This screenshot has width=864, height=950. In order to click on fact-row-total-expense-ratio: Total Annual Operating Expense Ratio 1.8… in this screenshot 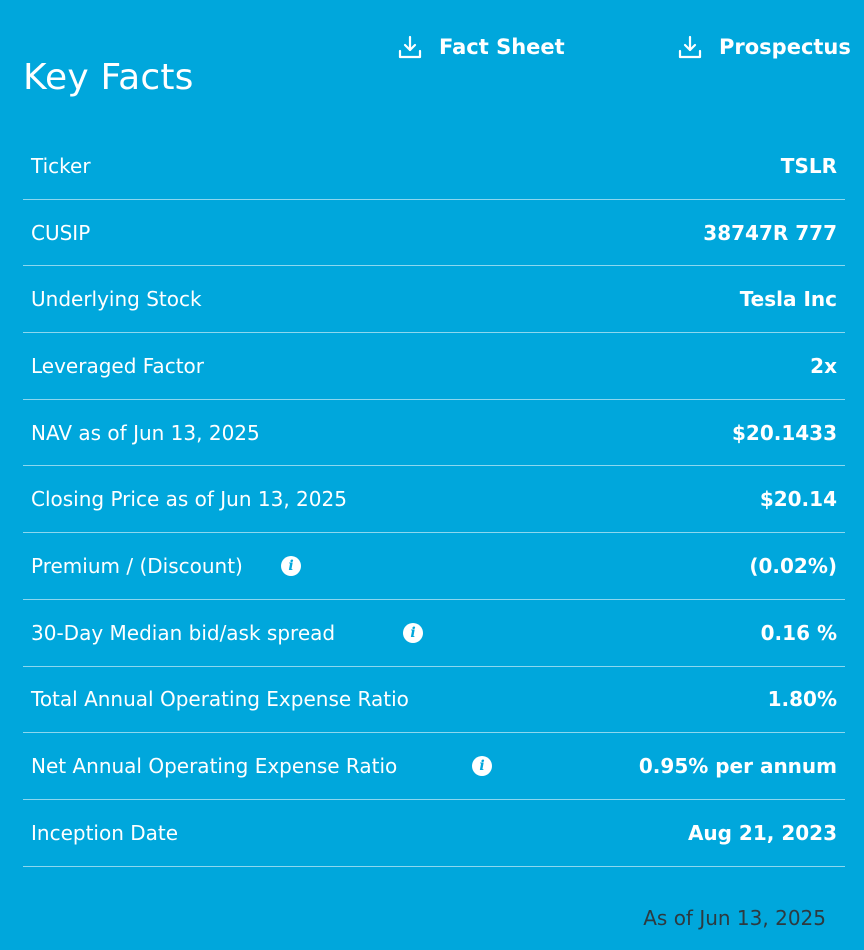, I will do `click(434, 700)`.